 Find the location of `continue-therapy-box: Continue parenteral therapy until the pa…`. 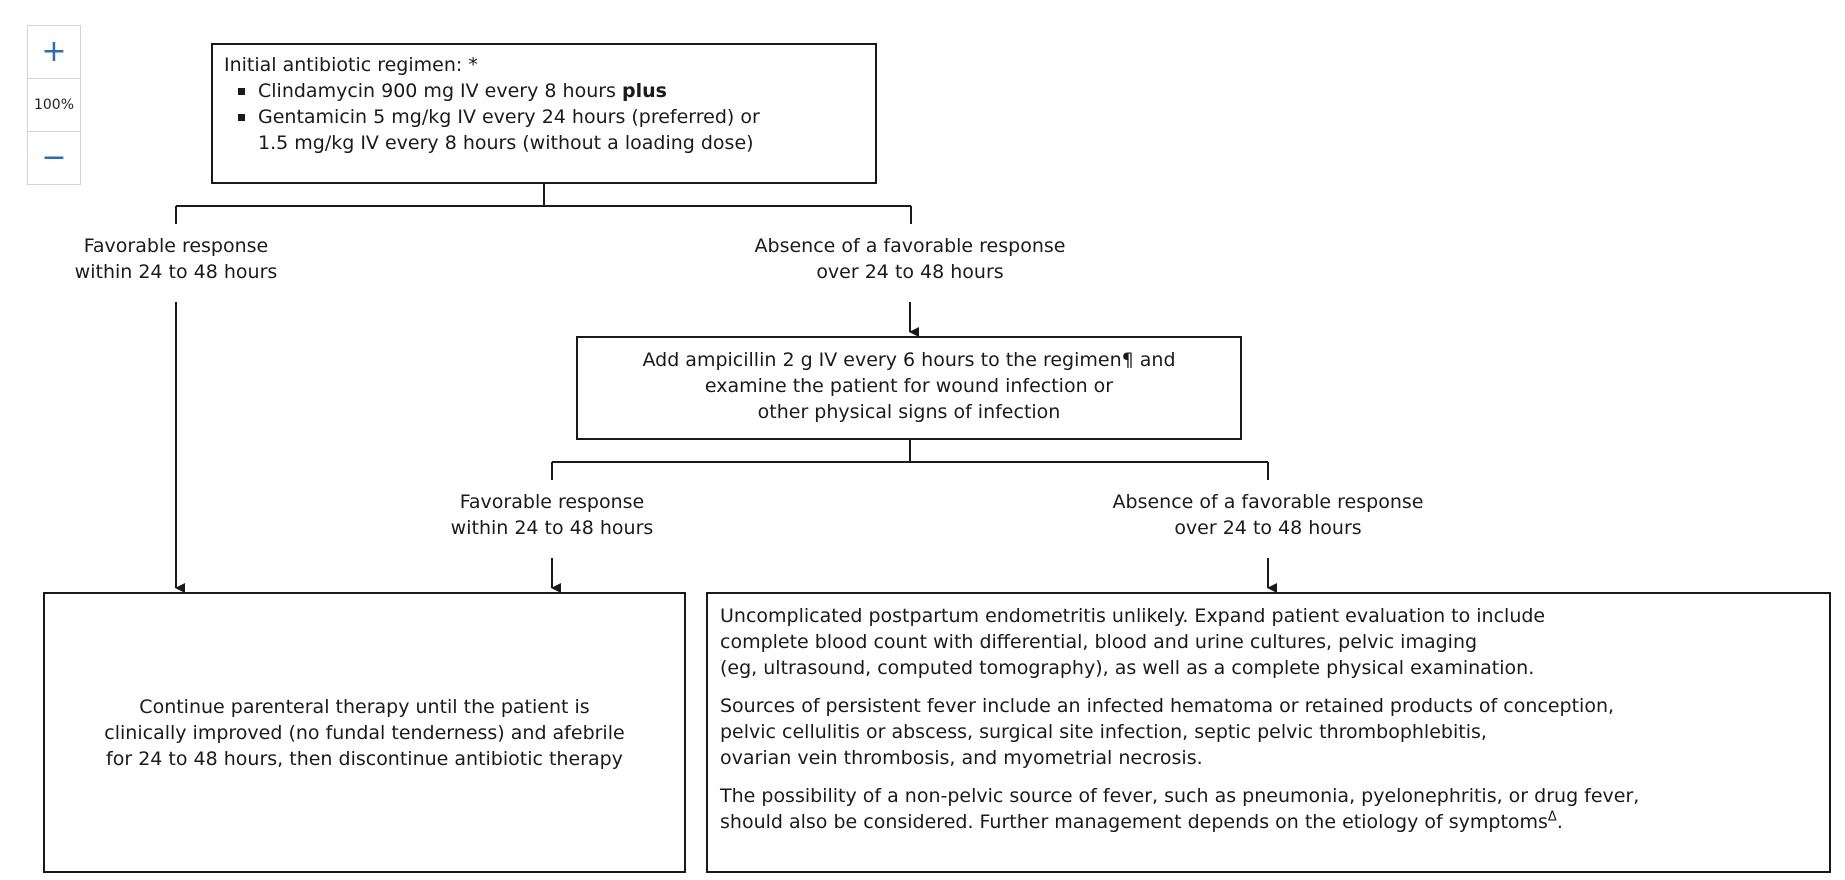

continue-therapy-box: Continue parenteral therapy until the pa… is located at coordinates (364, 732).